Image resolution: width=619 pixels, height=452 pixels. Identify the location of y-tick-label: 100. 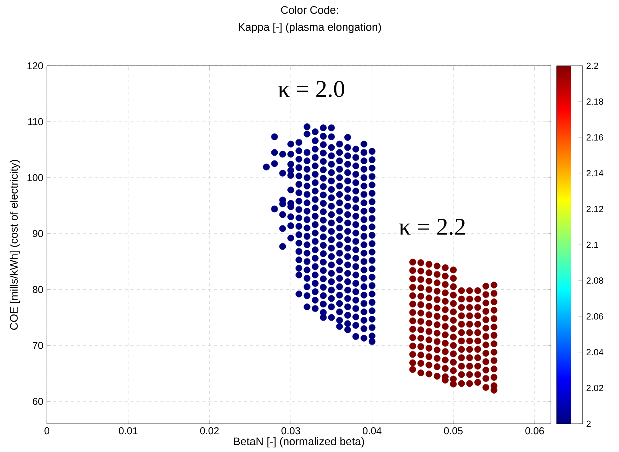
(36, 178).